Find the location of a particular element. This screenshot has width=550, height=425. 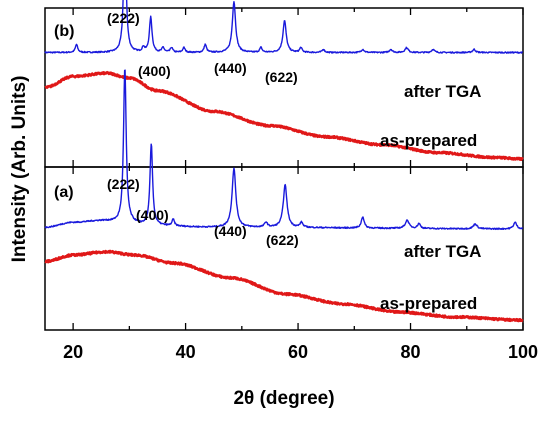

series-line-after-tga-b is located at coordinates (284, 27).